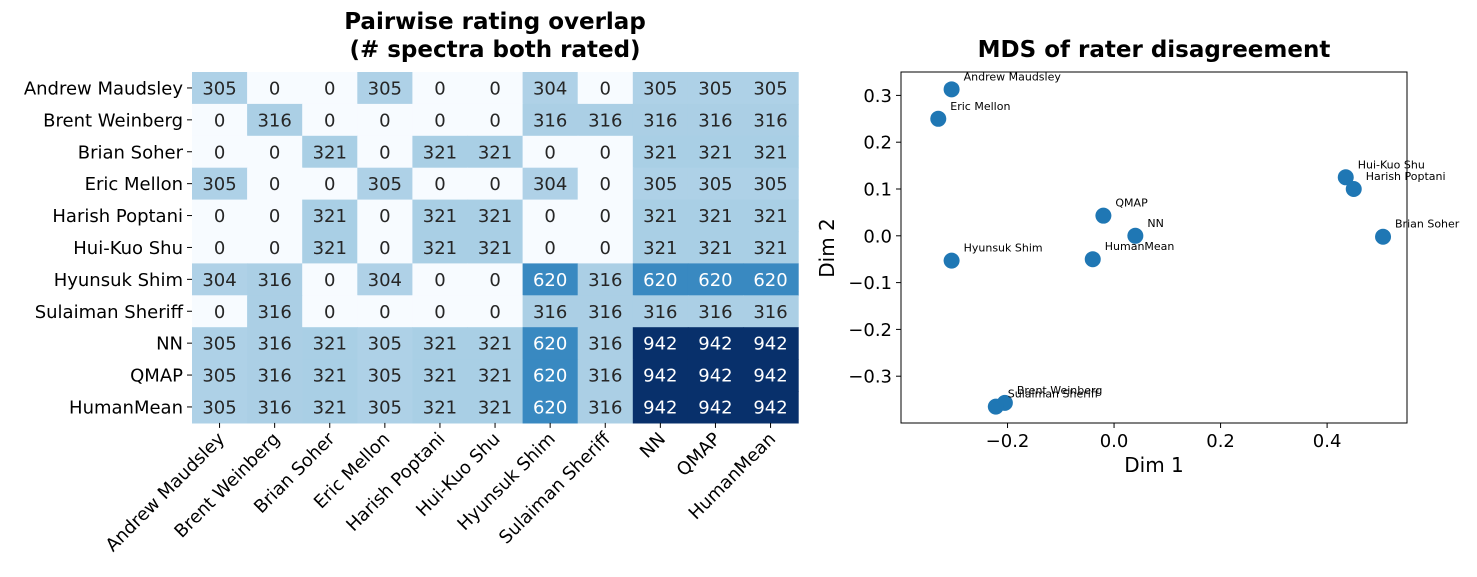  Describe the element at coordinates (877, 96) in the screenshot. I see `scatter-y-tick-label: 0.3` at that location.